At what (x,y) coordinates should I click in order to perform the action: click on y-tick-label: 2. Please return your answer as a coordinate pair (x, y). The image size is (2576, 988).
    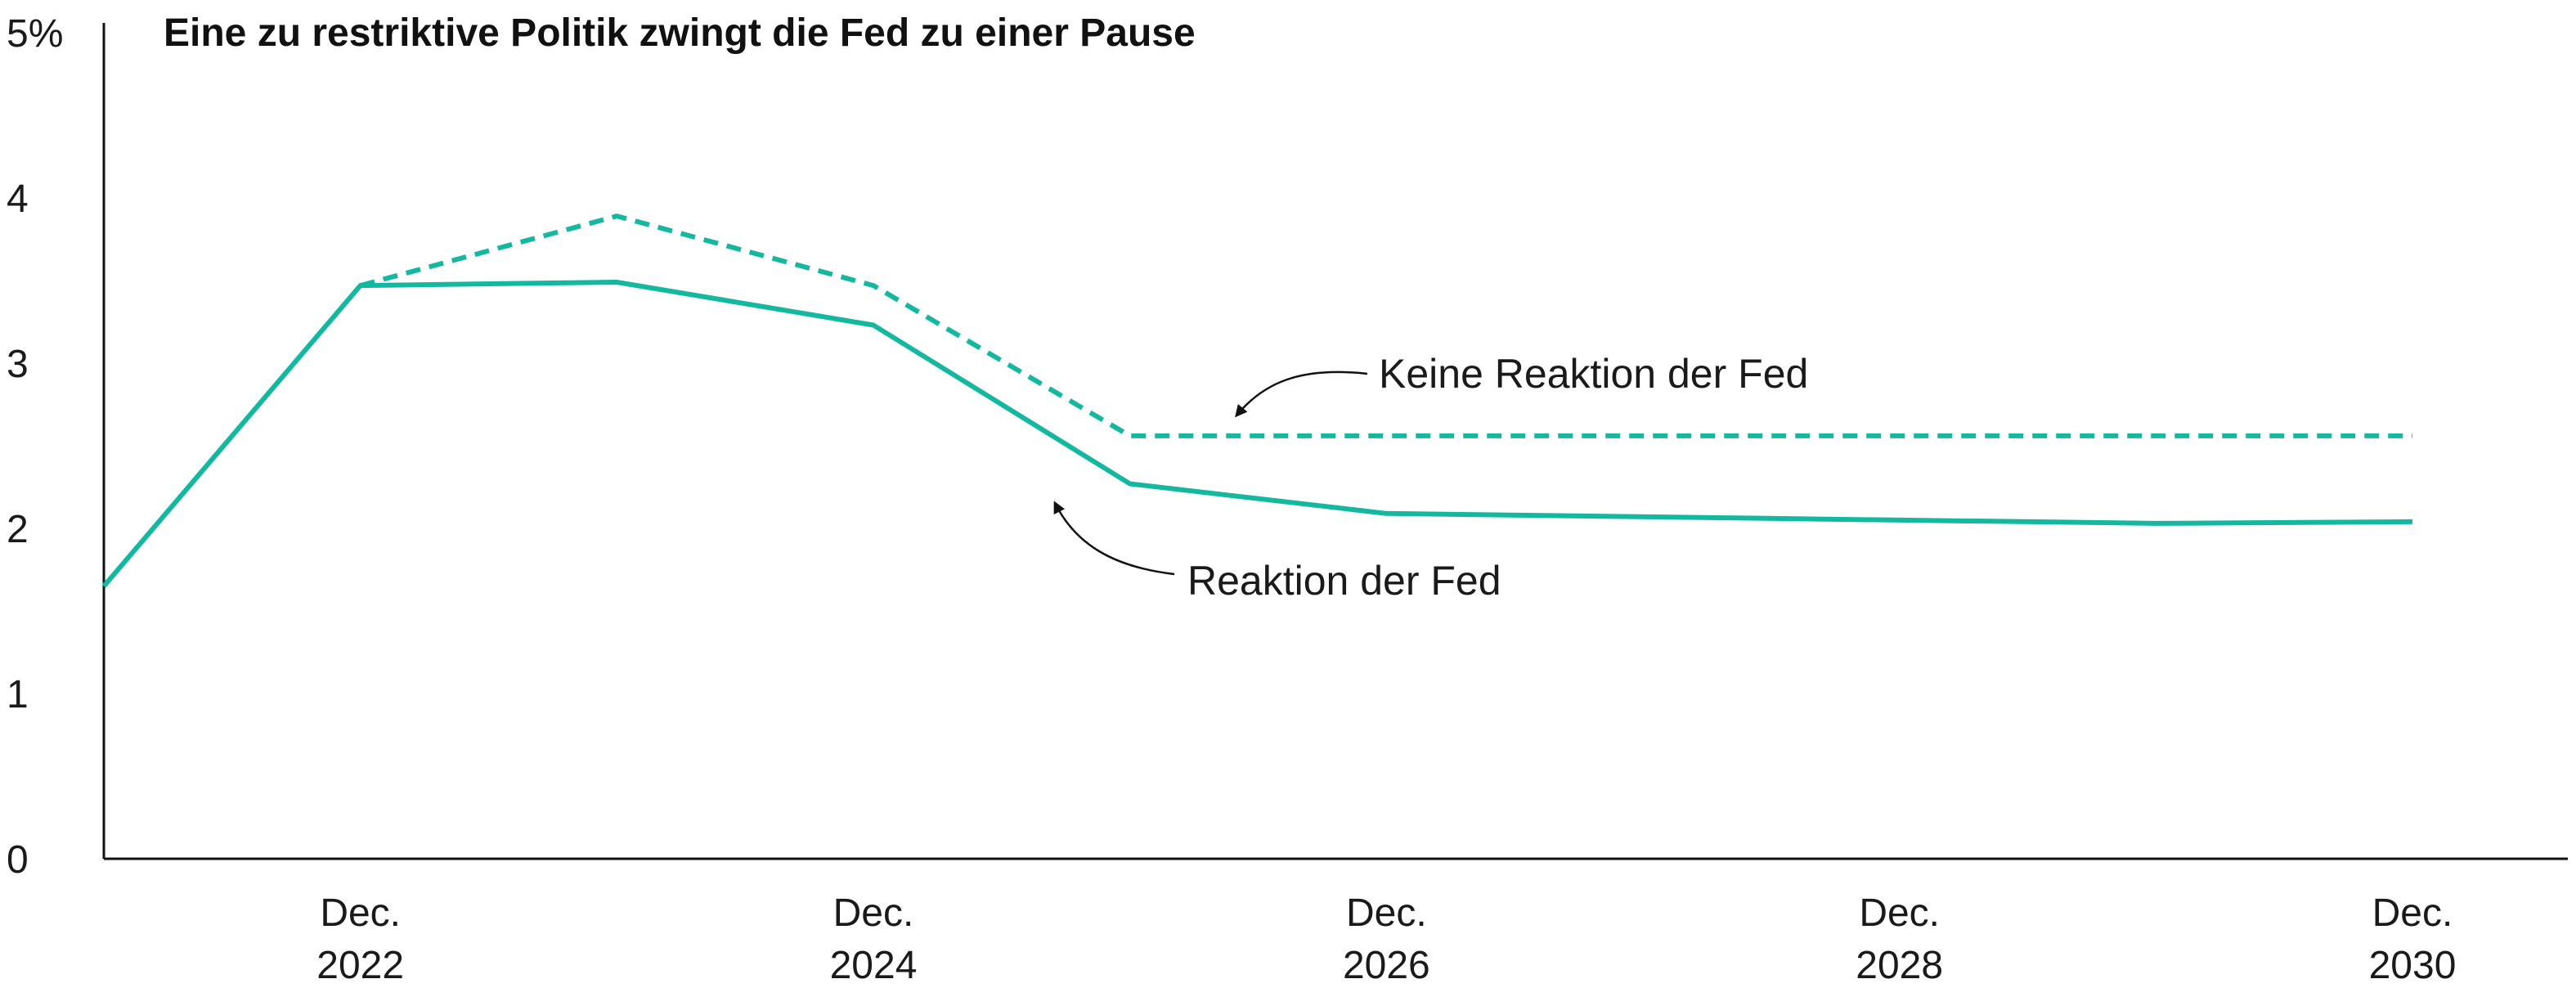
    Looking at the image, I should click on (18, 529).